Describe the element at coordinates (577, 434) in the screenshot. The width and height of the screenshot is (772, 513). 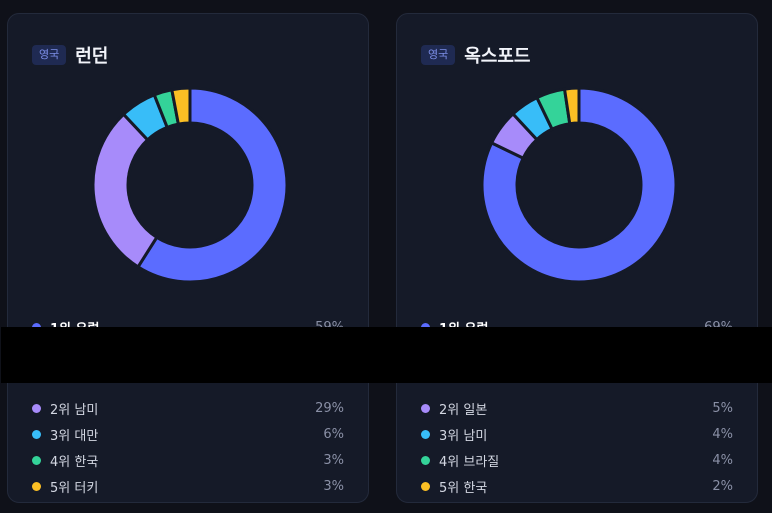
I see `legend-row: 3위 남미 4%` at that location.